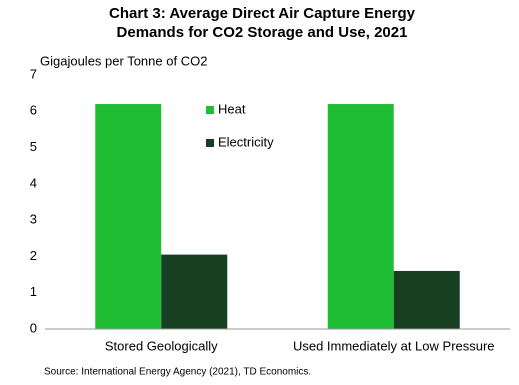 Image resolution: width=519 pixels, height=385 pixels. What do you see at coordinates (33, 73) in the screenshot?
I see `y-tick-label: 7` at bounding box center [33, 73].